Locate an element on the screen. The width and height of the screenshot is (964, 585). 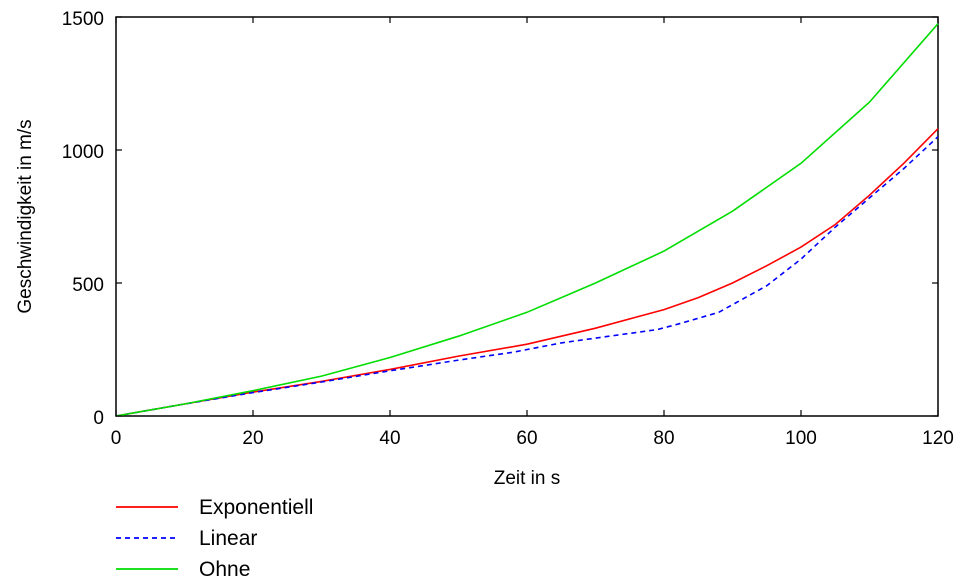
legend: Exponentiell Linear Ohne is located at coordinates (214, 538).